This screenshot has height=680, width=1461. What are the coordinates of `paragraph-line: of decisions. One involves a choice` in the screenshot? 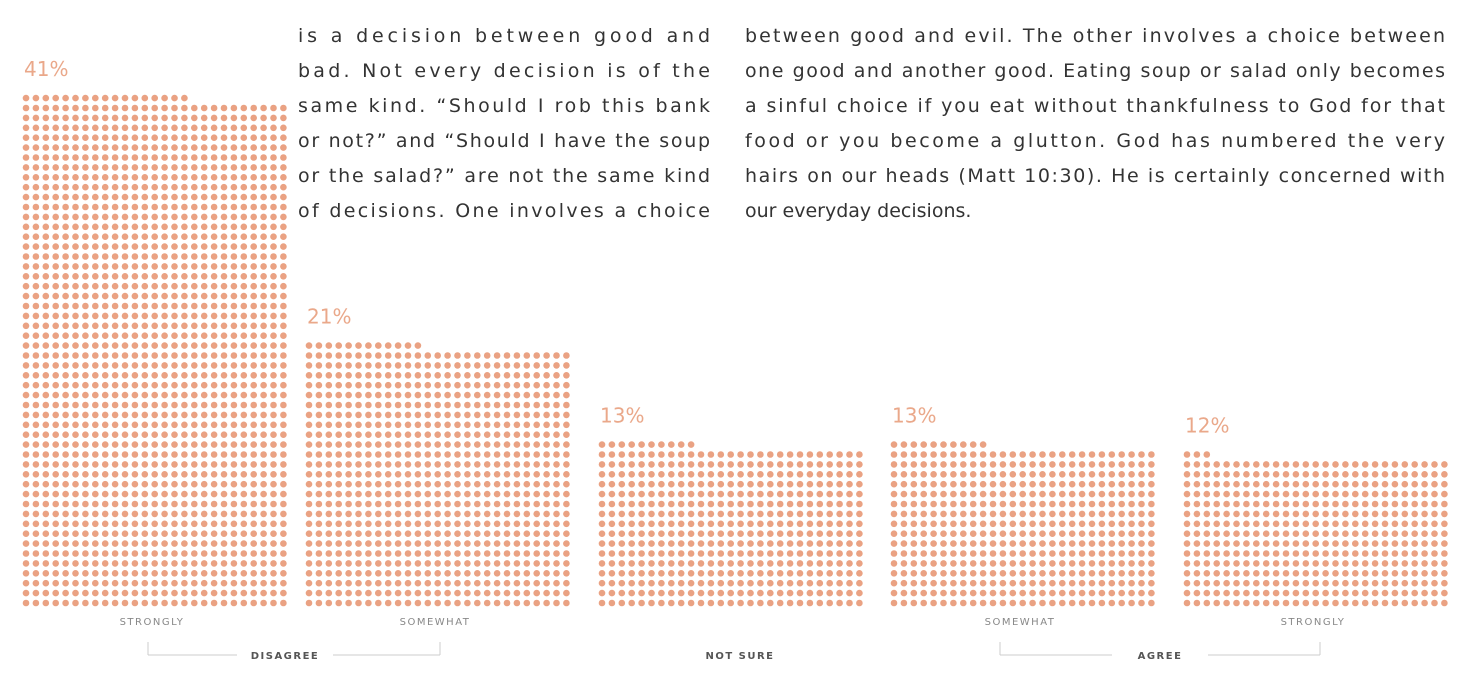 It's located at (504, 211).